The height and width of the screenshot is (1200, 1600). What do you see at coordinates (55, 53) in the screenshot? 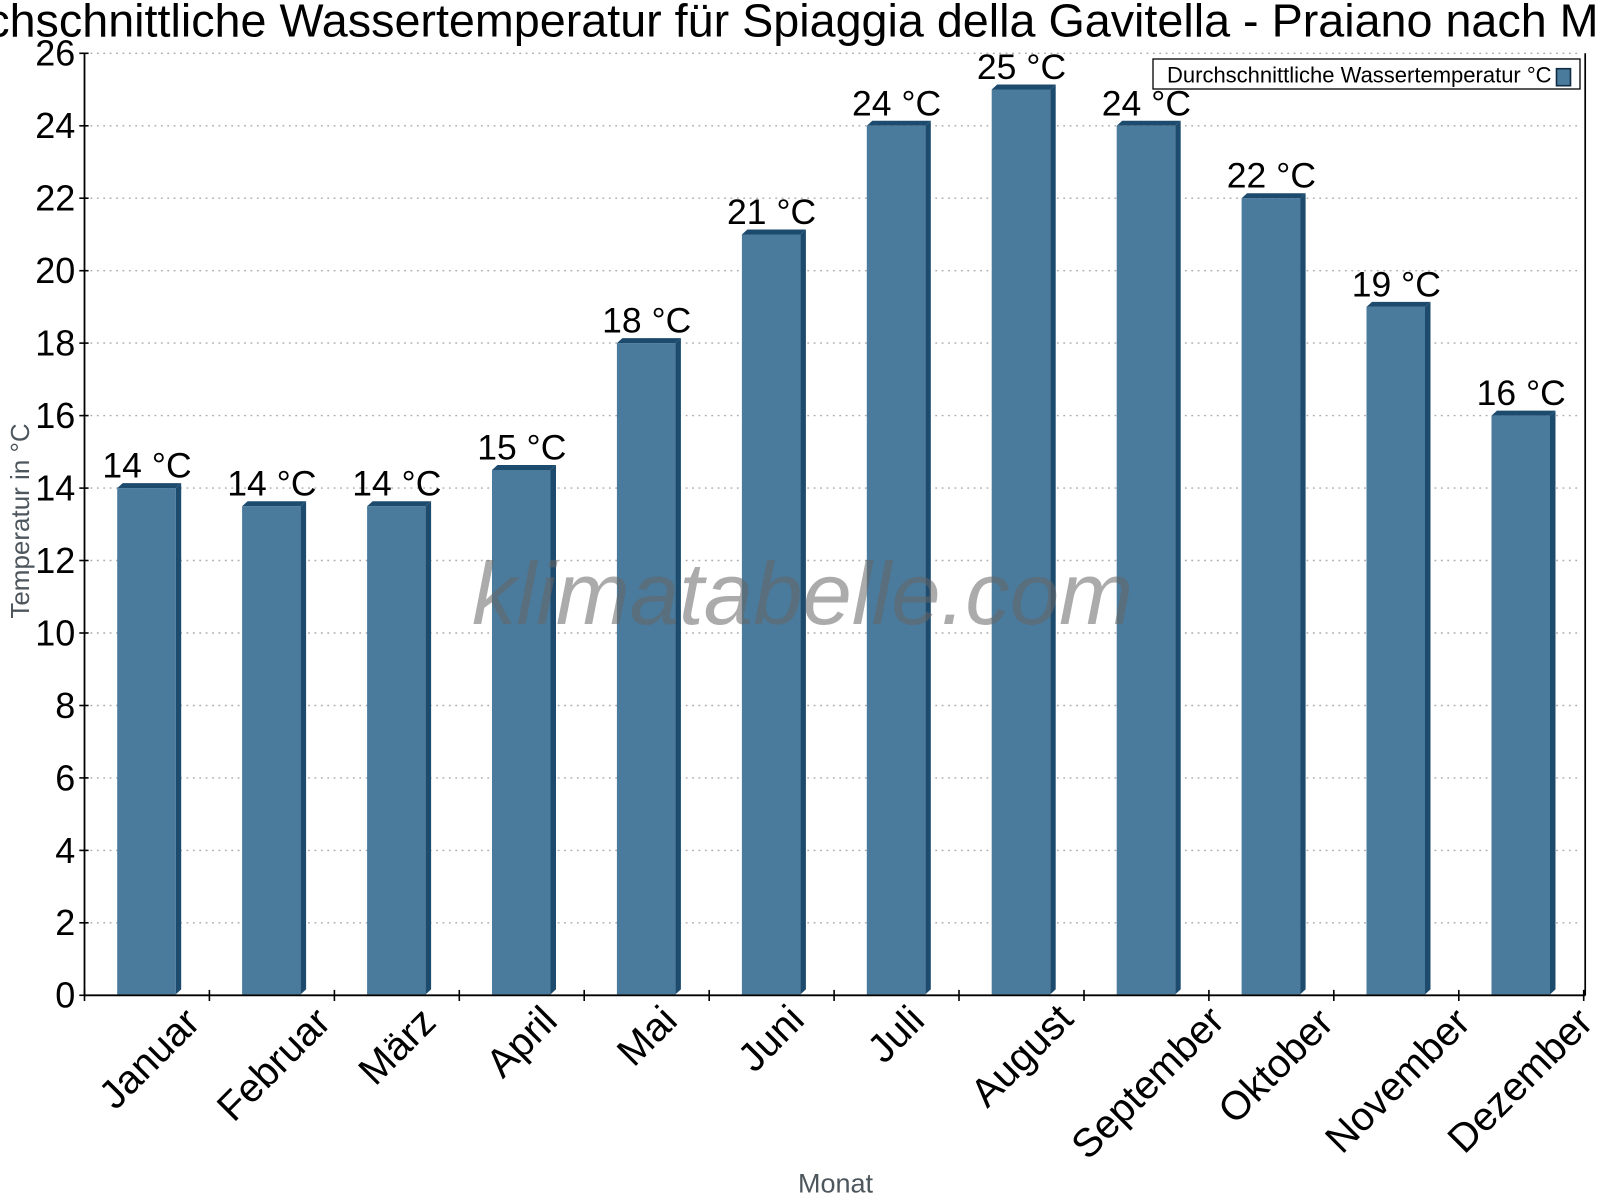
I see `svg-text: 26` at bounding box center [55, 53].